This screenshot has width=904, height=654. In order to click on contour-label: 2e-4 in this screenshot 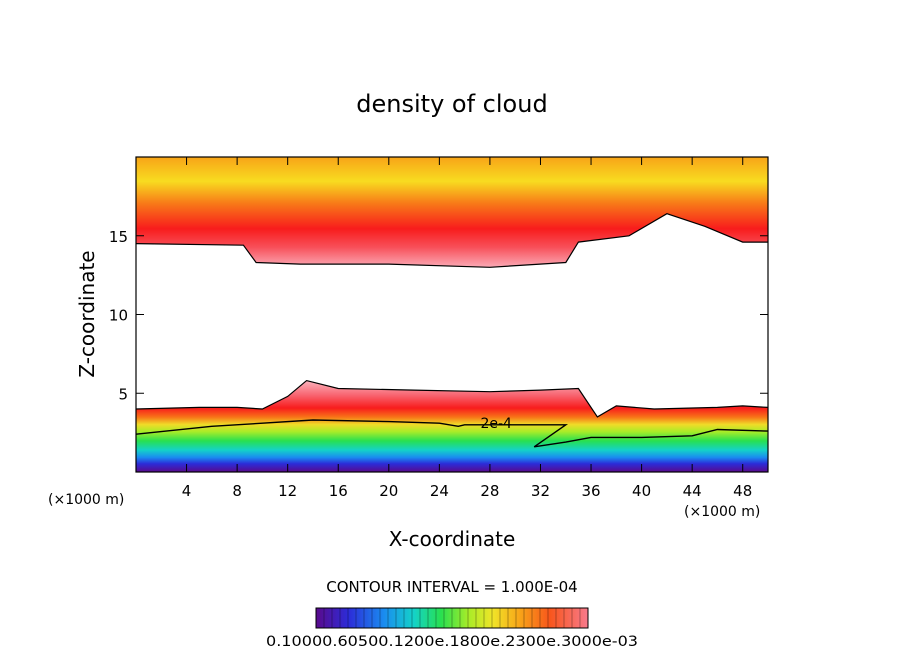, I will do `click(496, 424)`.